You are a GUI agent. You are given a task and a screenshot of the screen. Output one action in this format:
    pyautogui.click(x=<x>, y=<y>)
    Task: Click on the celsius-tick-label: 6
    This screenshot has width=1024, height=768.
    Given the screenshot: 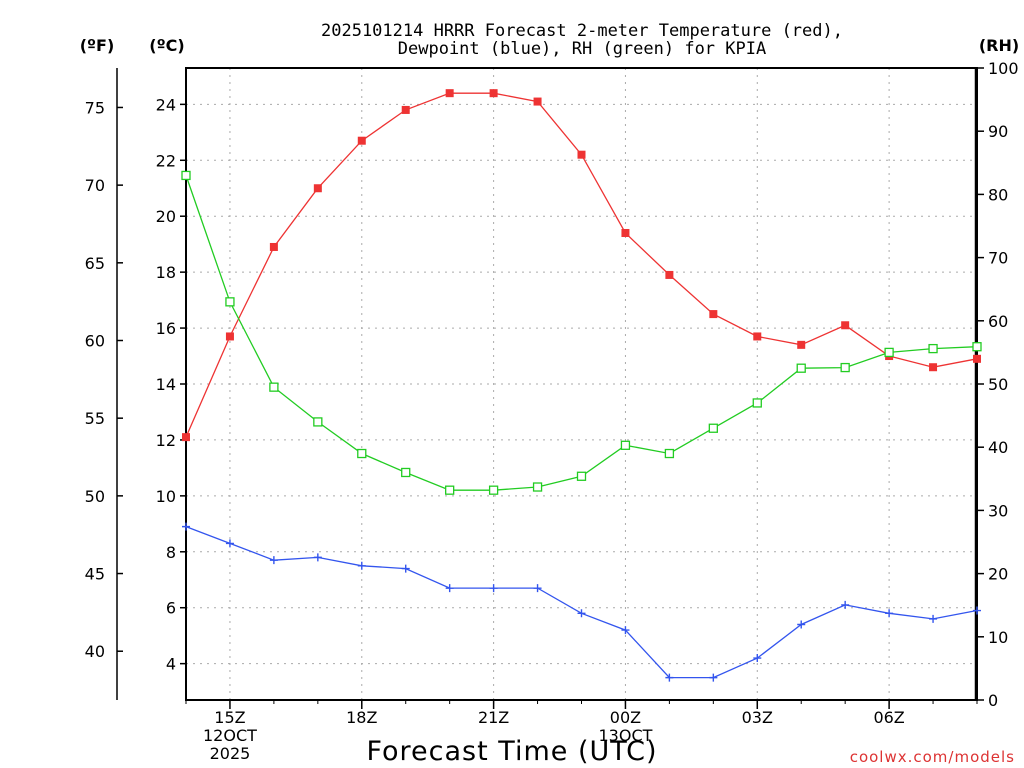 What is the action you would take?
    pyautogui.click(x=171, y=608)
    